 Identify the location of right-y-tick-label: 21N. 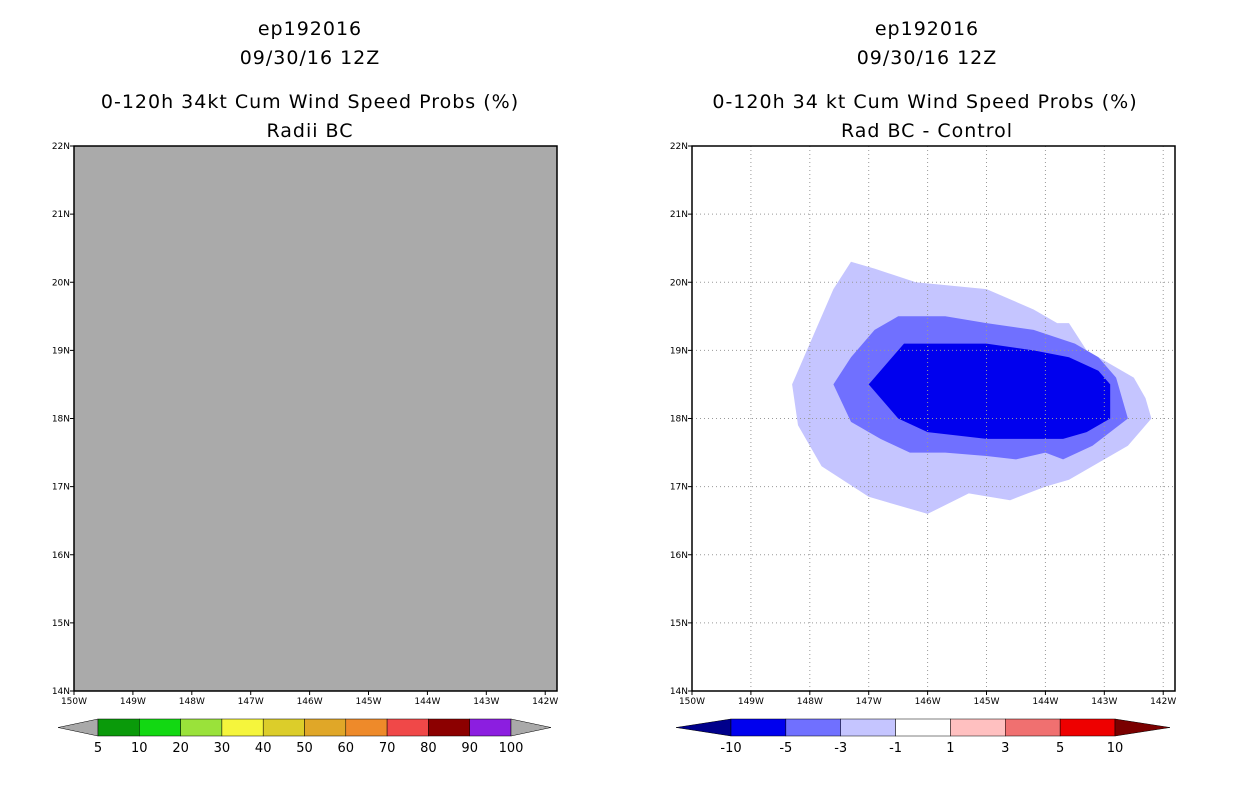
(679, 215).